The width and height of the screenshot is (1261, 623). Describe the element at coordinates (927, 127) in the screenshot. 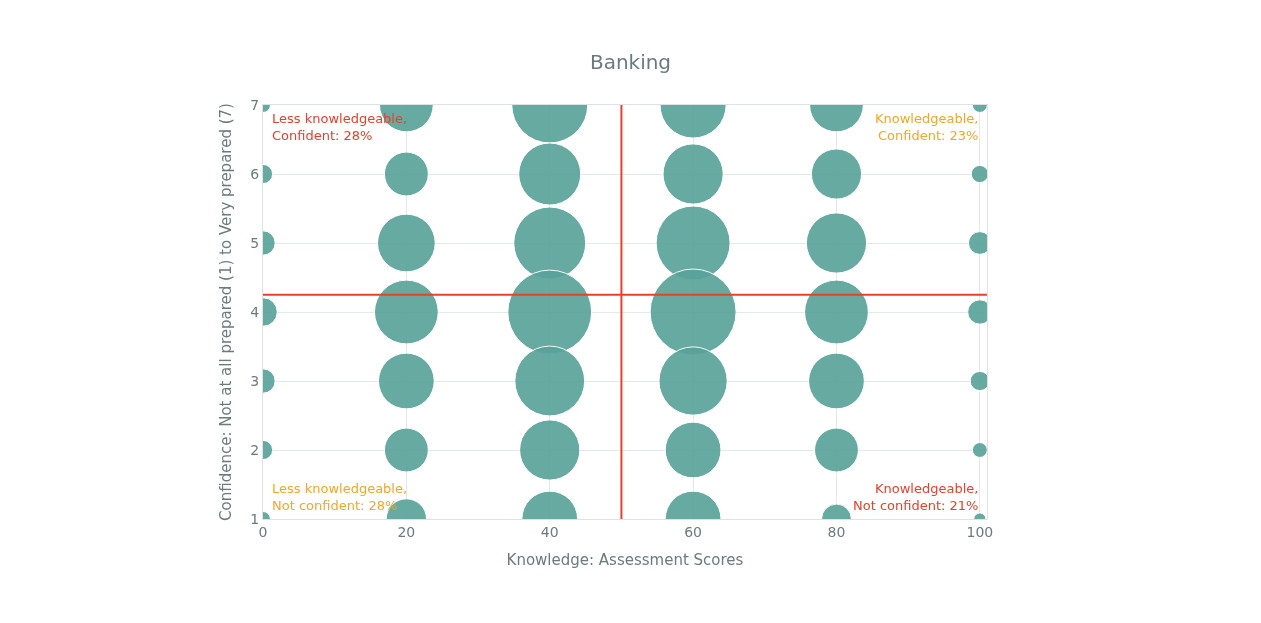

I see `annotation: Knowledgeable, Confident: 23%` at that location.